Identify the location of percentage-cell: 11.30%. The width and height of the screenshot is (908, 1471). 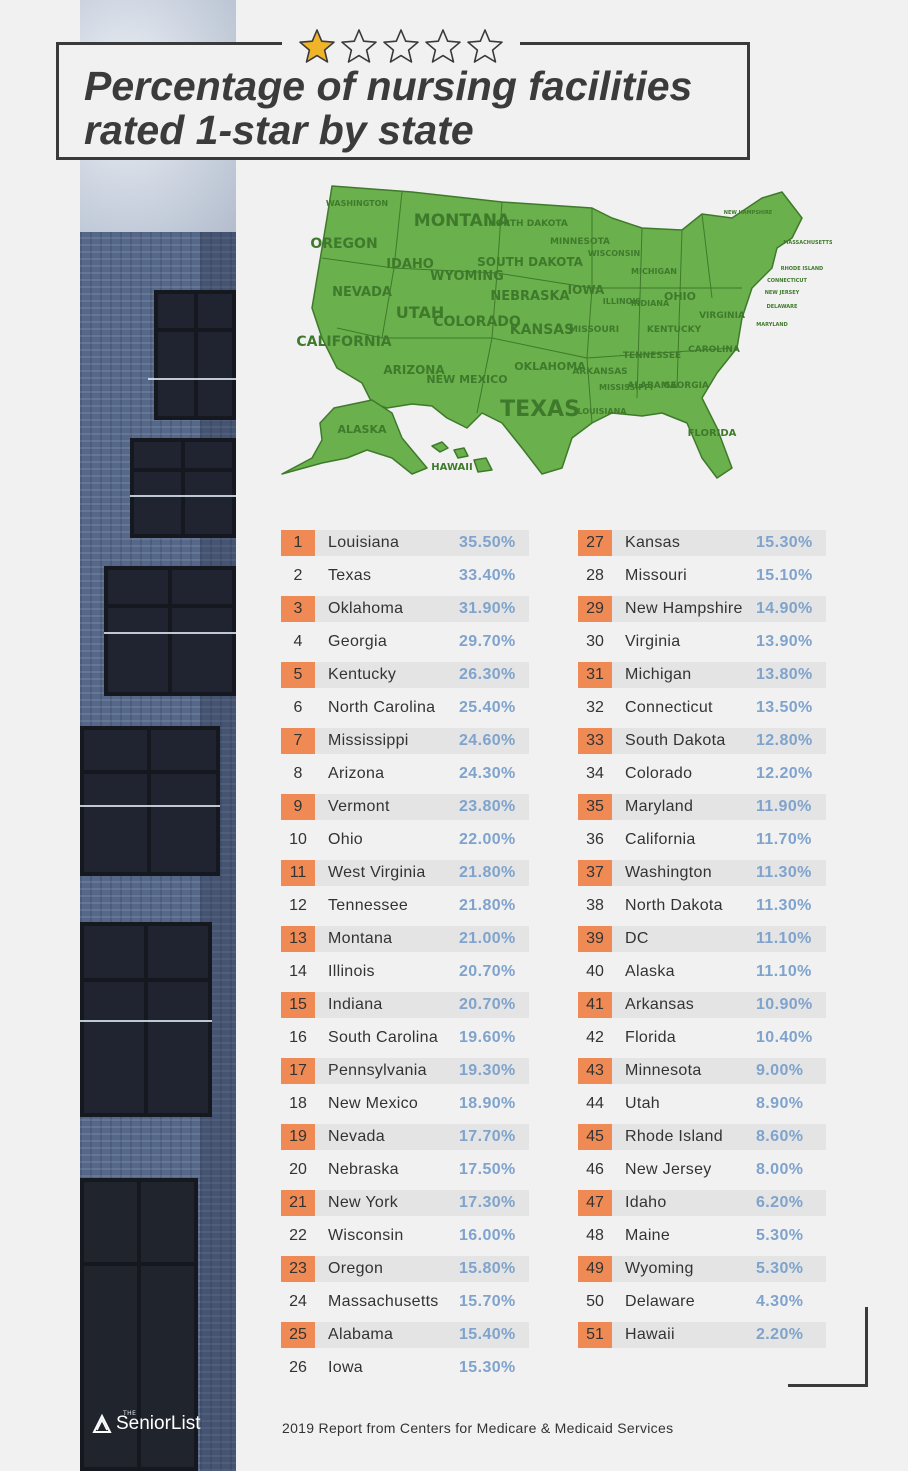
(784, 872).